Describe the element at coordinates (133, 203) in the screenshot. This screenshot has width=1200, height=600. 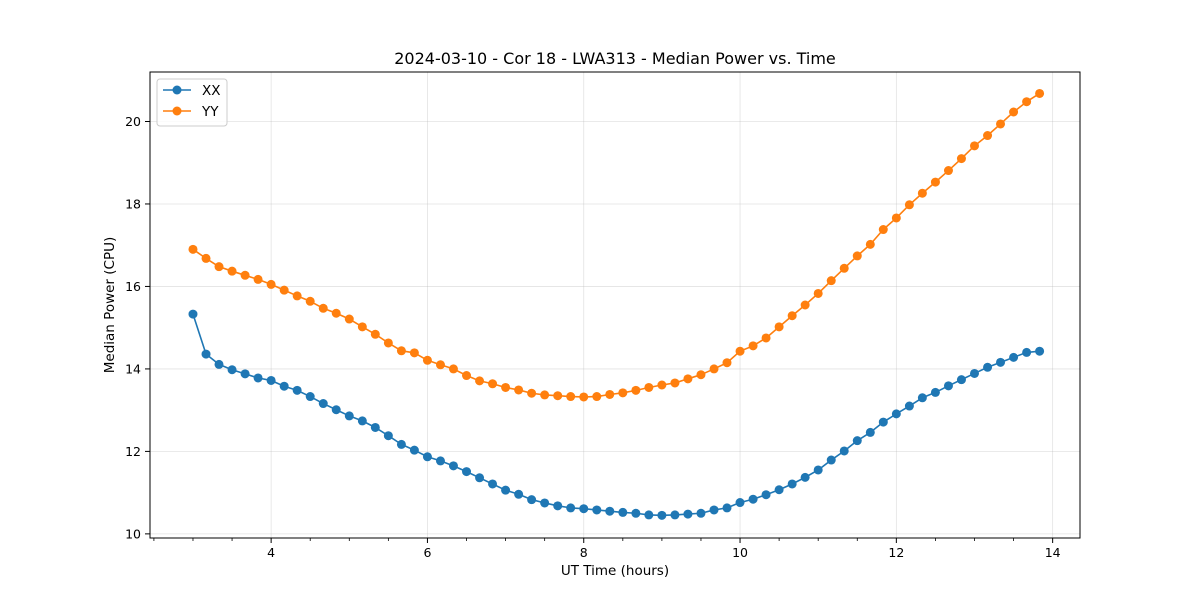
I see `y-tick-label: 18` at that location.